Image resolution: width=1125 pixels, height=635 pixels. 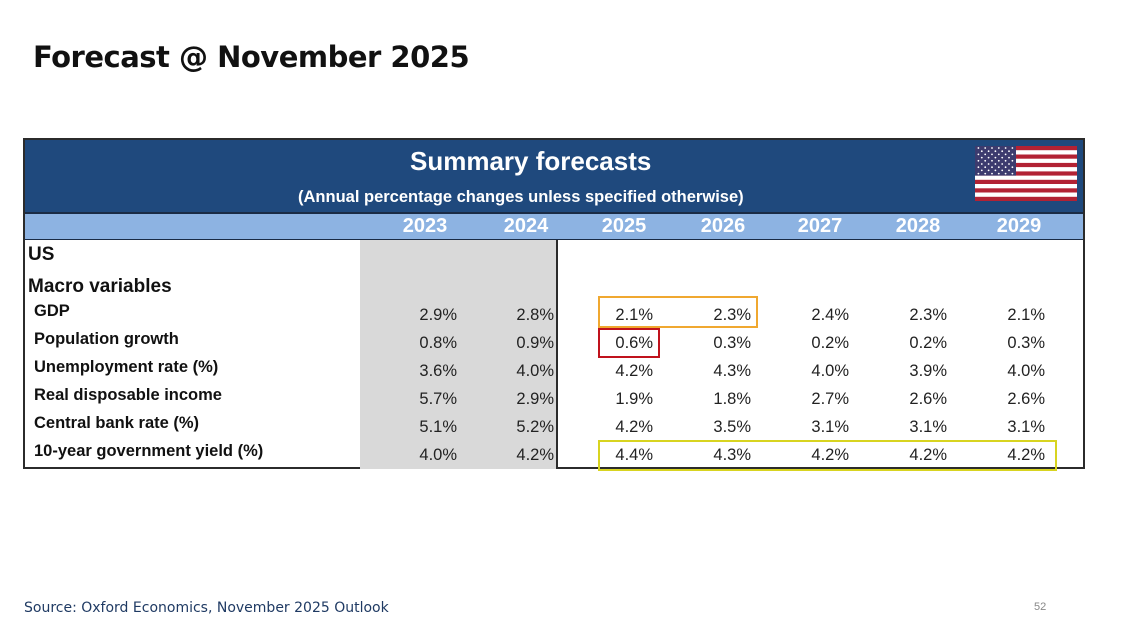 What do you see at coordinates (535, 343) in the screenshot?
I see `table-cell: 0.9%` at bounding box center [535, 343].